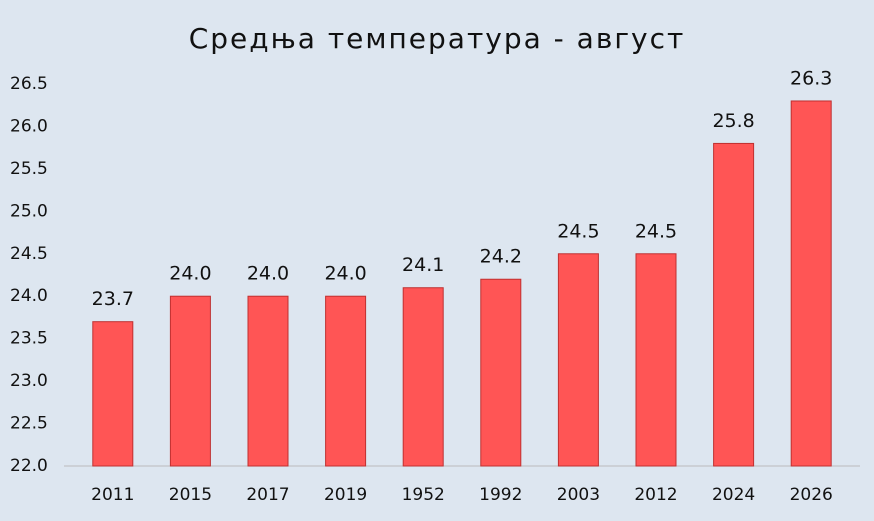 The width and height of the screenshot is (874, 521). I want to click on x-tick-label: 1992, so click(500, 495).